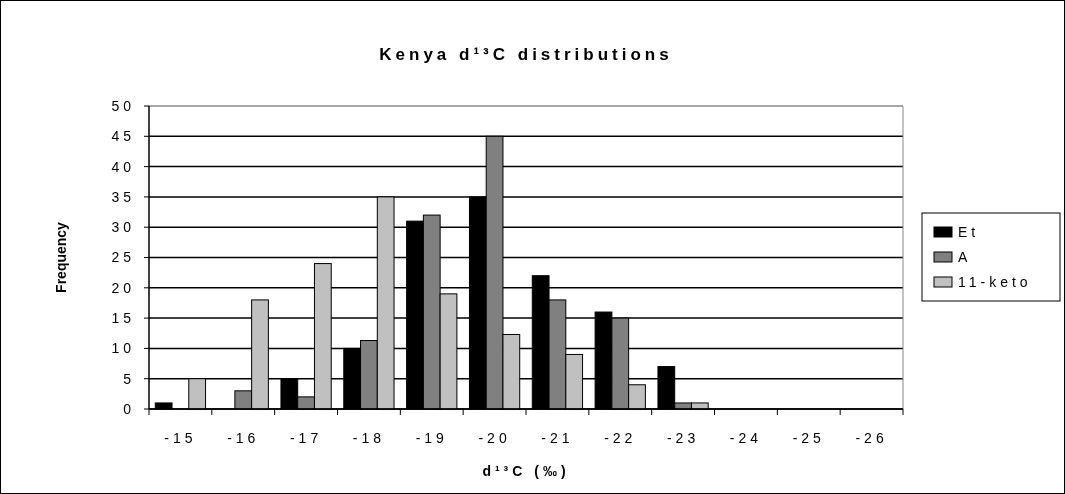 The width and height of the screenshot is (1065, 494). I want to click on chart-title: Kenya d¹³C distributions, so click(526, 54).